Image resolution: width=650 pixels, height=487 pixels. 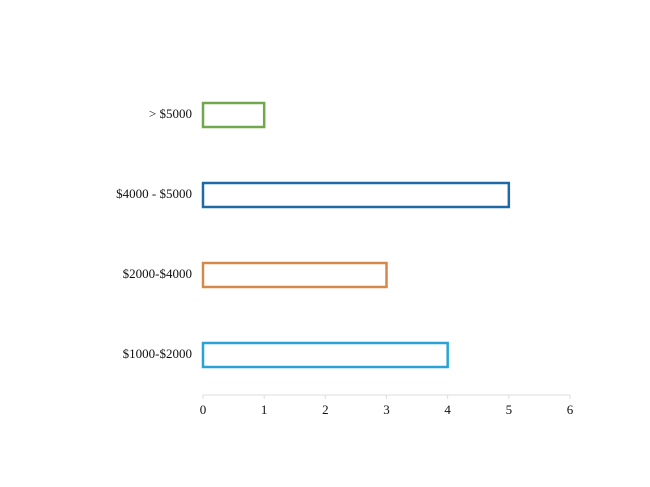 What do you see at coordinates (203, 409) in the screenshot?
I see `x-tick-label: 0` at bounding box center [203, 409].